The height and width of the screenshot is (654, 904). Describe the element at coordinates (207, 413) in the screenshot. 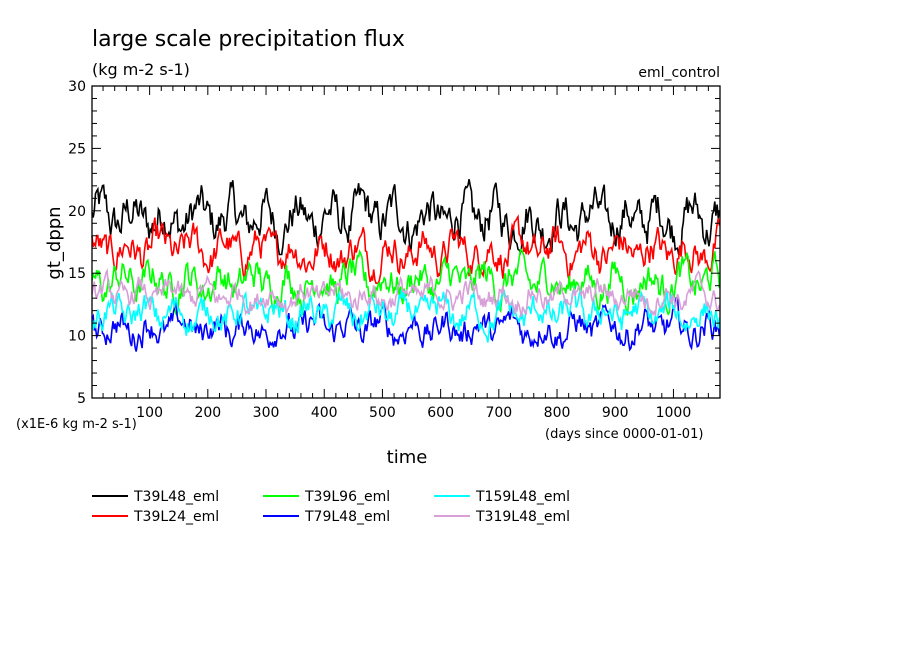

I see `x-tick-label: 200` at that location.